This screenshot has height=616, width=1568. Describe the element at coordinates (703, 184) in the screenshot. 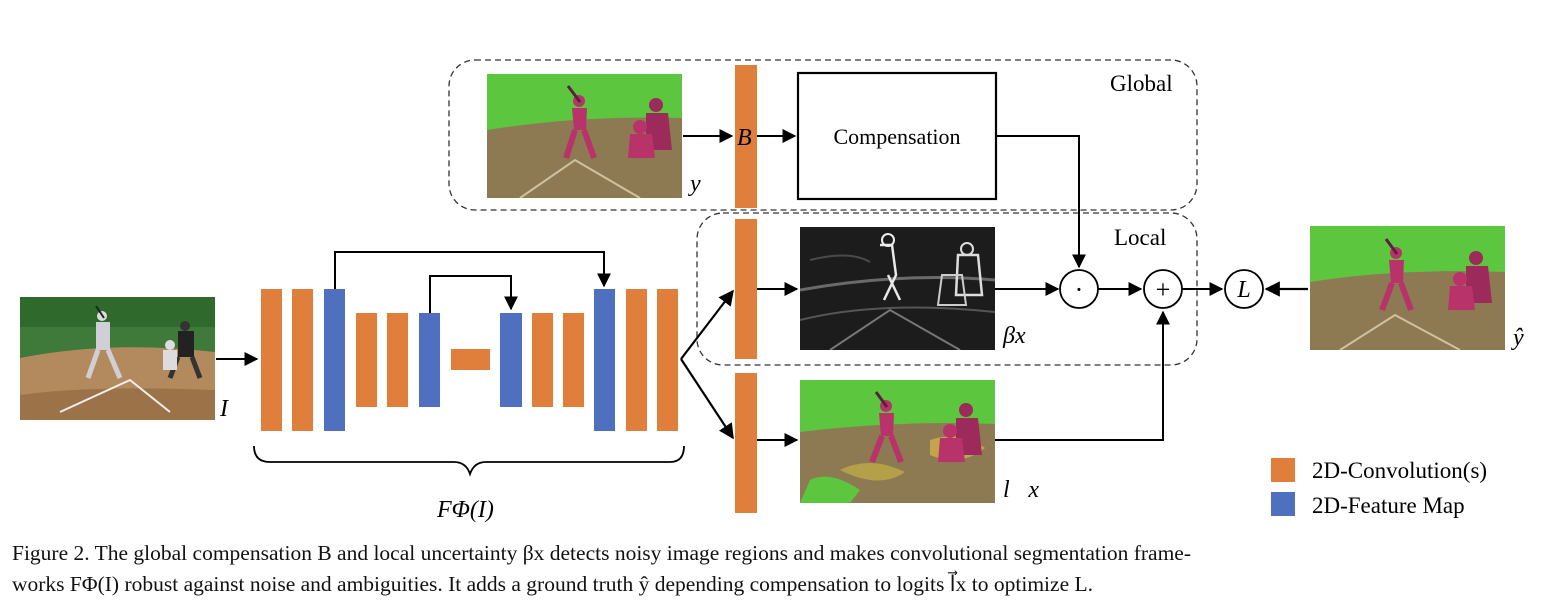

I see `y-vec-label: y⃗` at that location.